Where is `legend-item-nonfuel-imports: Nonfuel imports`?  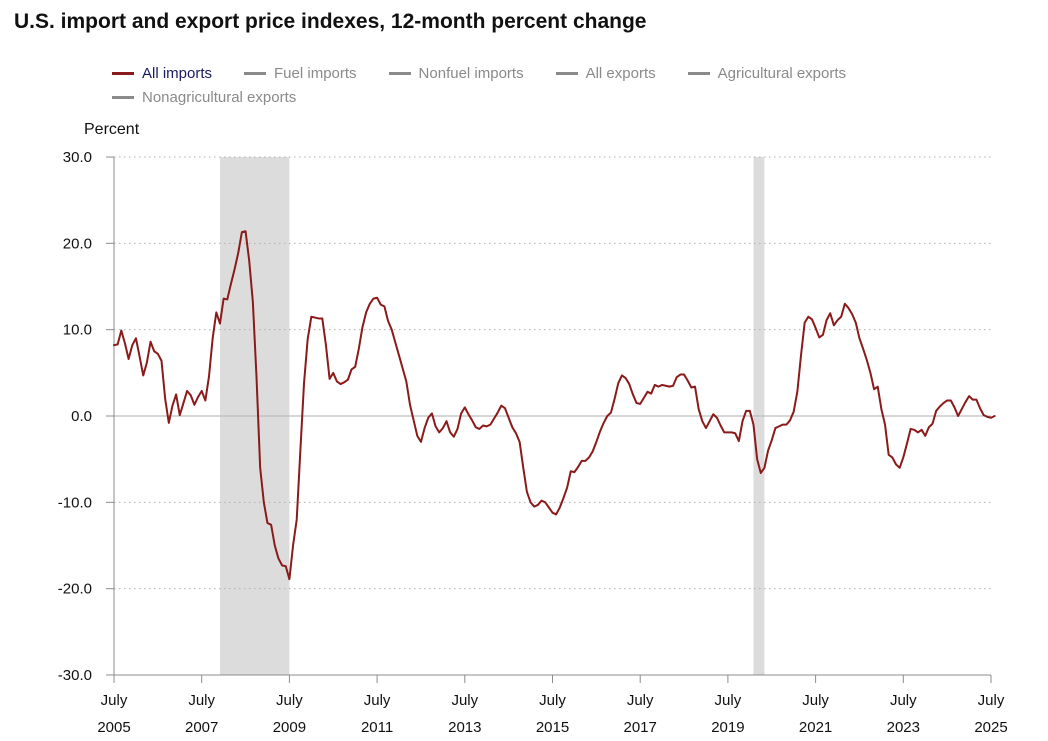 legend-item-nonfuel-imports: Nonfuel imports is located at coordinates (456, 73).